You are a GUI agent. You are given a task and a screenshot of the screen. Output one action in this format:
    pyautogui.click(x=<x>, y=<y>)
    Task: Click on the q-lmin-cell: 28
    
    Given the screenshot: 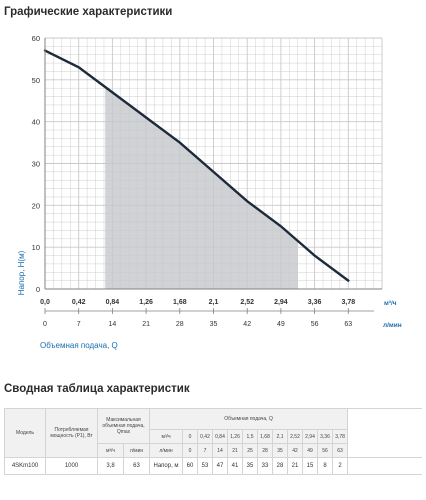 What is the action you would take?
    pyautogui.click(x=265, y=450)
    